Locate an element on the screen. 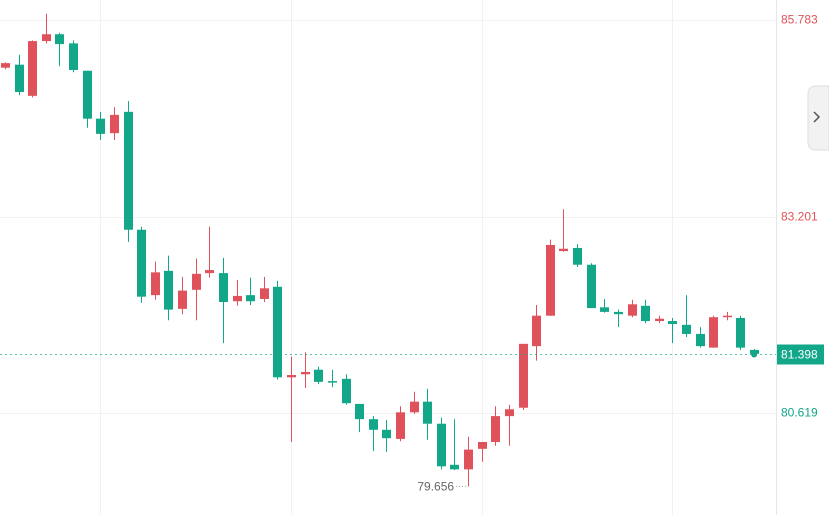  scroll-button is located at coordinates (818, 118).